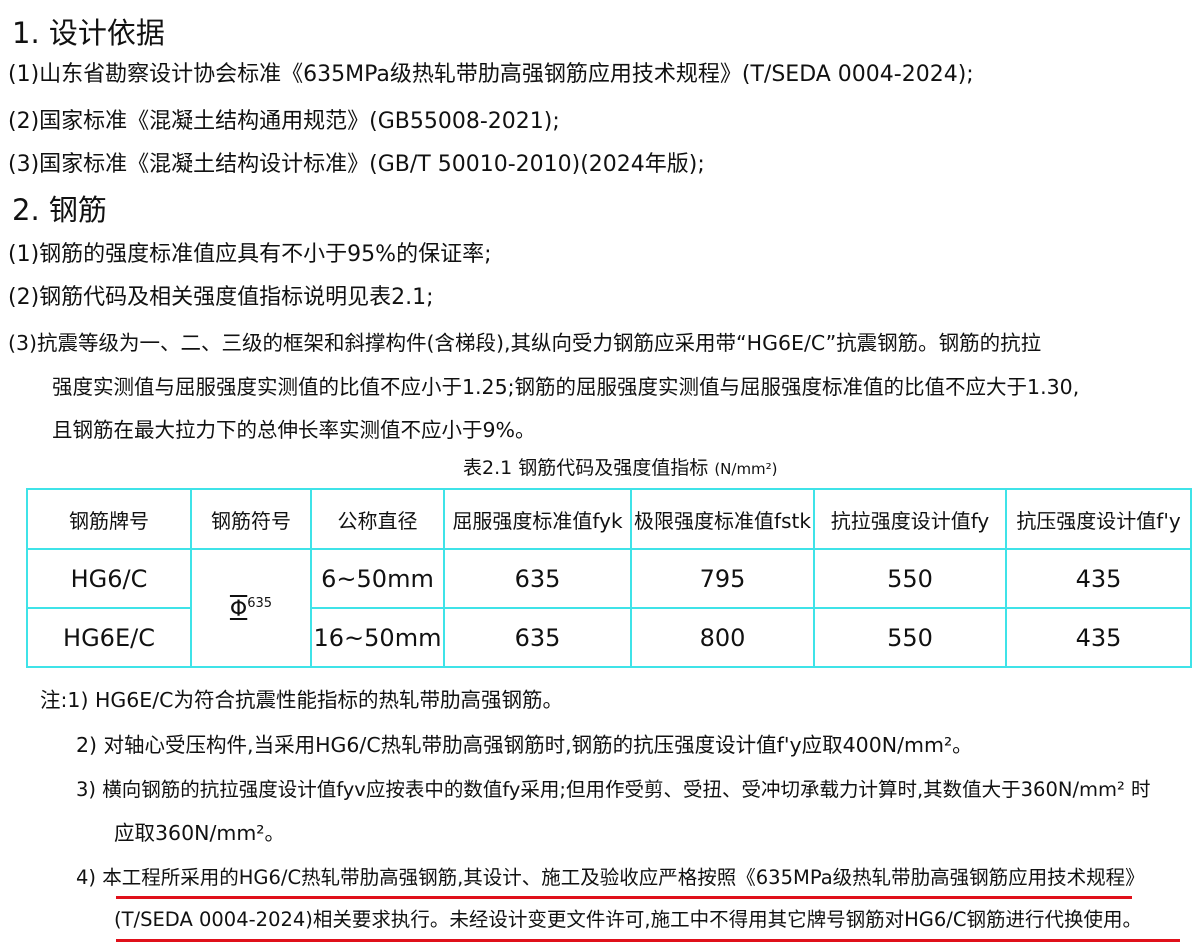 This screenshot has width=1200, height=946. Describe the element at coordinates (377, 637) in the screenshot. I see `cell-diameter: 16~50mm` at that location.